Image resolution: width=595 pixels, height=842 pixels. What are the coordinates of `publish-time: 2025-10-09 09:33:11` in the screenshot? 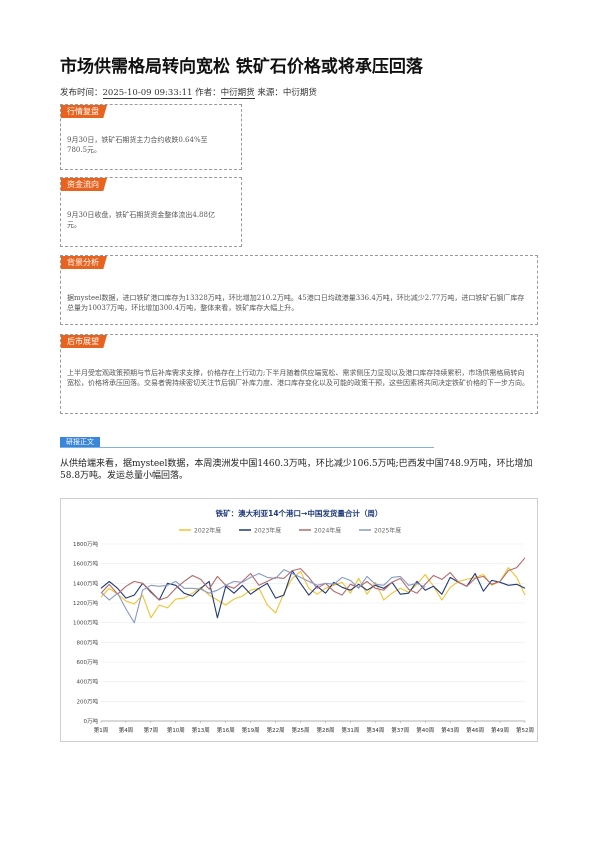 It's located at (147, 93).